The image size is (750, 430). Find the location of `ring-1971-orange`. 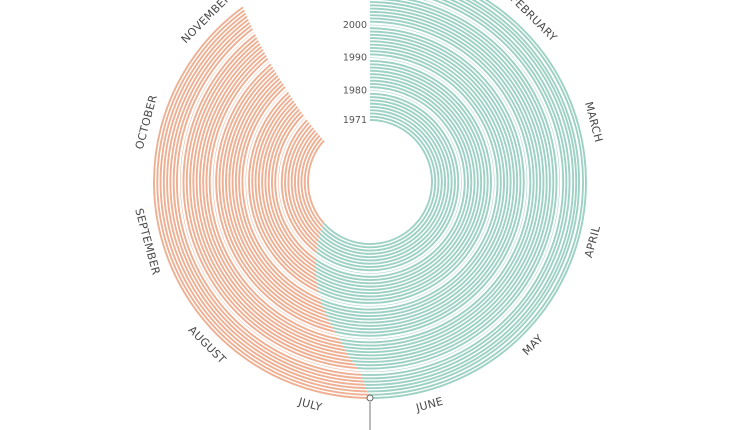

ring-1971-orange is located at coordinates (316, 182).